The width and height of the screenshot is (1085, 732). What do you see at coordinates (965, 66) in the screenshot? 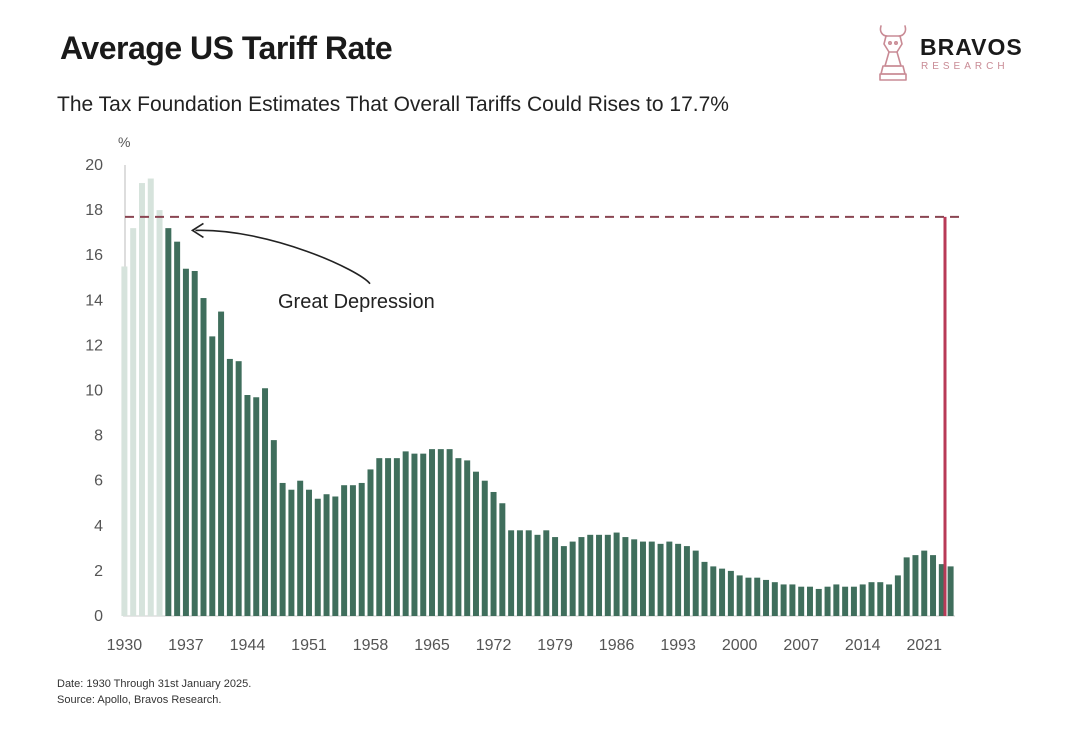
I see `brand-subname: RESEARCH` at bounding box center [965, 66].